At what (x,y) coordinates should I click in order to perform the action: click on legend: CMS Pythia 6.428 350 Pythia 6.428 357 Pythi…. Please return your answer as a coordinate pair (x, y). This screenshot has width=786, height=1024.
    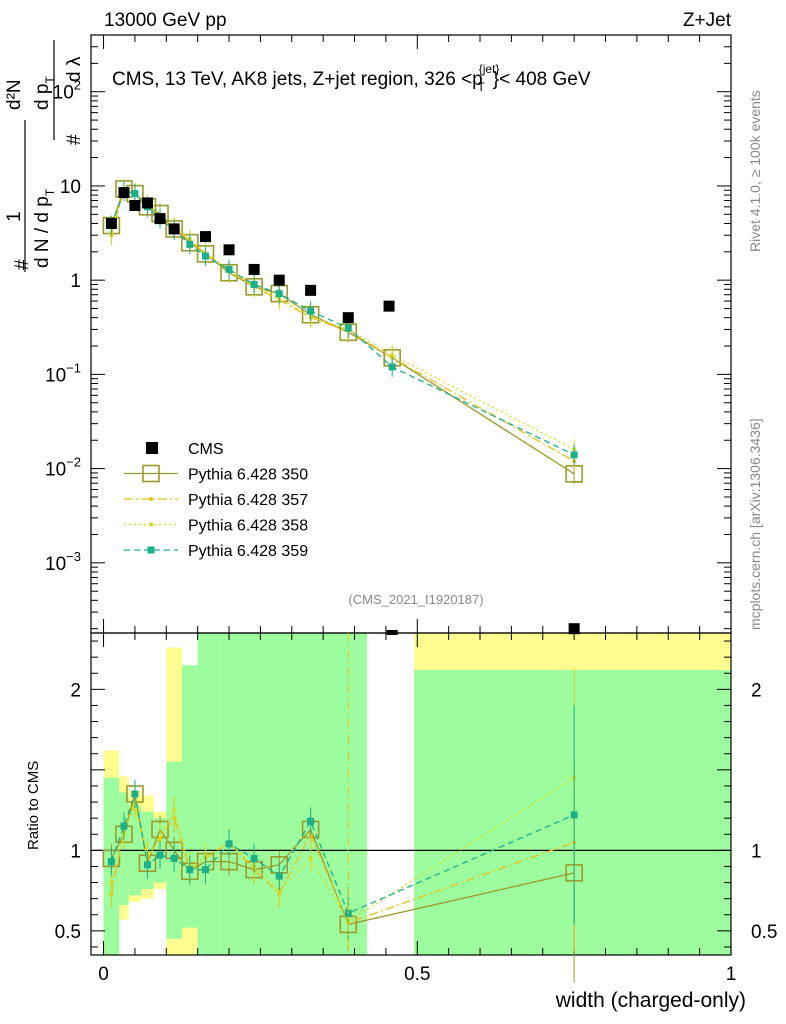
    Looking at the image, I should click on (216, 500).